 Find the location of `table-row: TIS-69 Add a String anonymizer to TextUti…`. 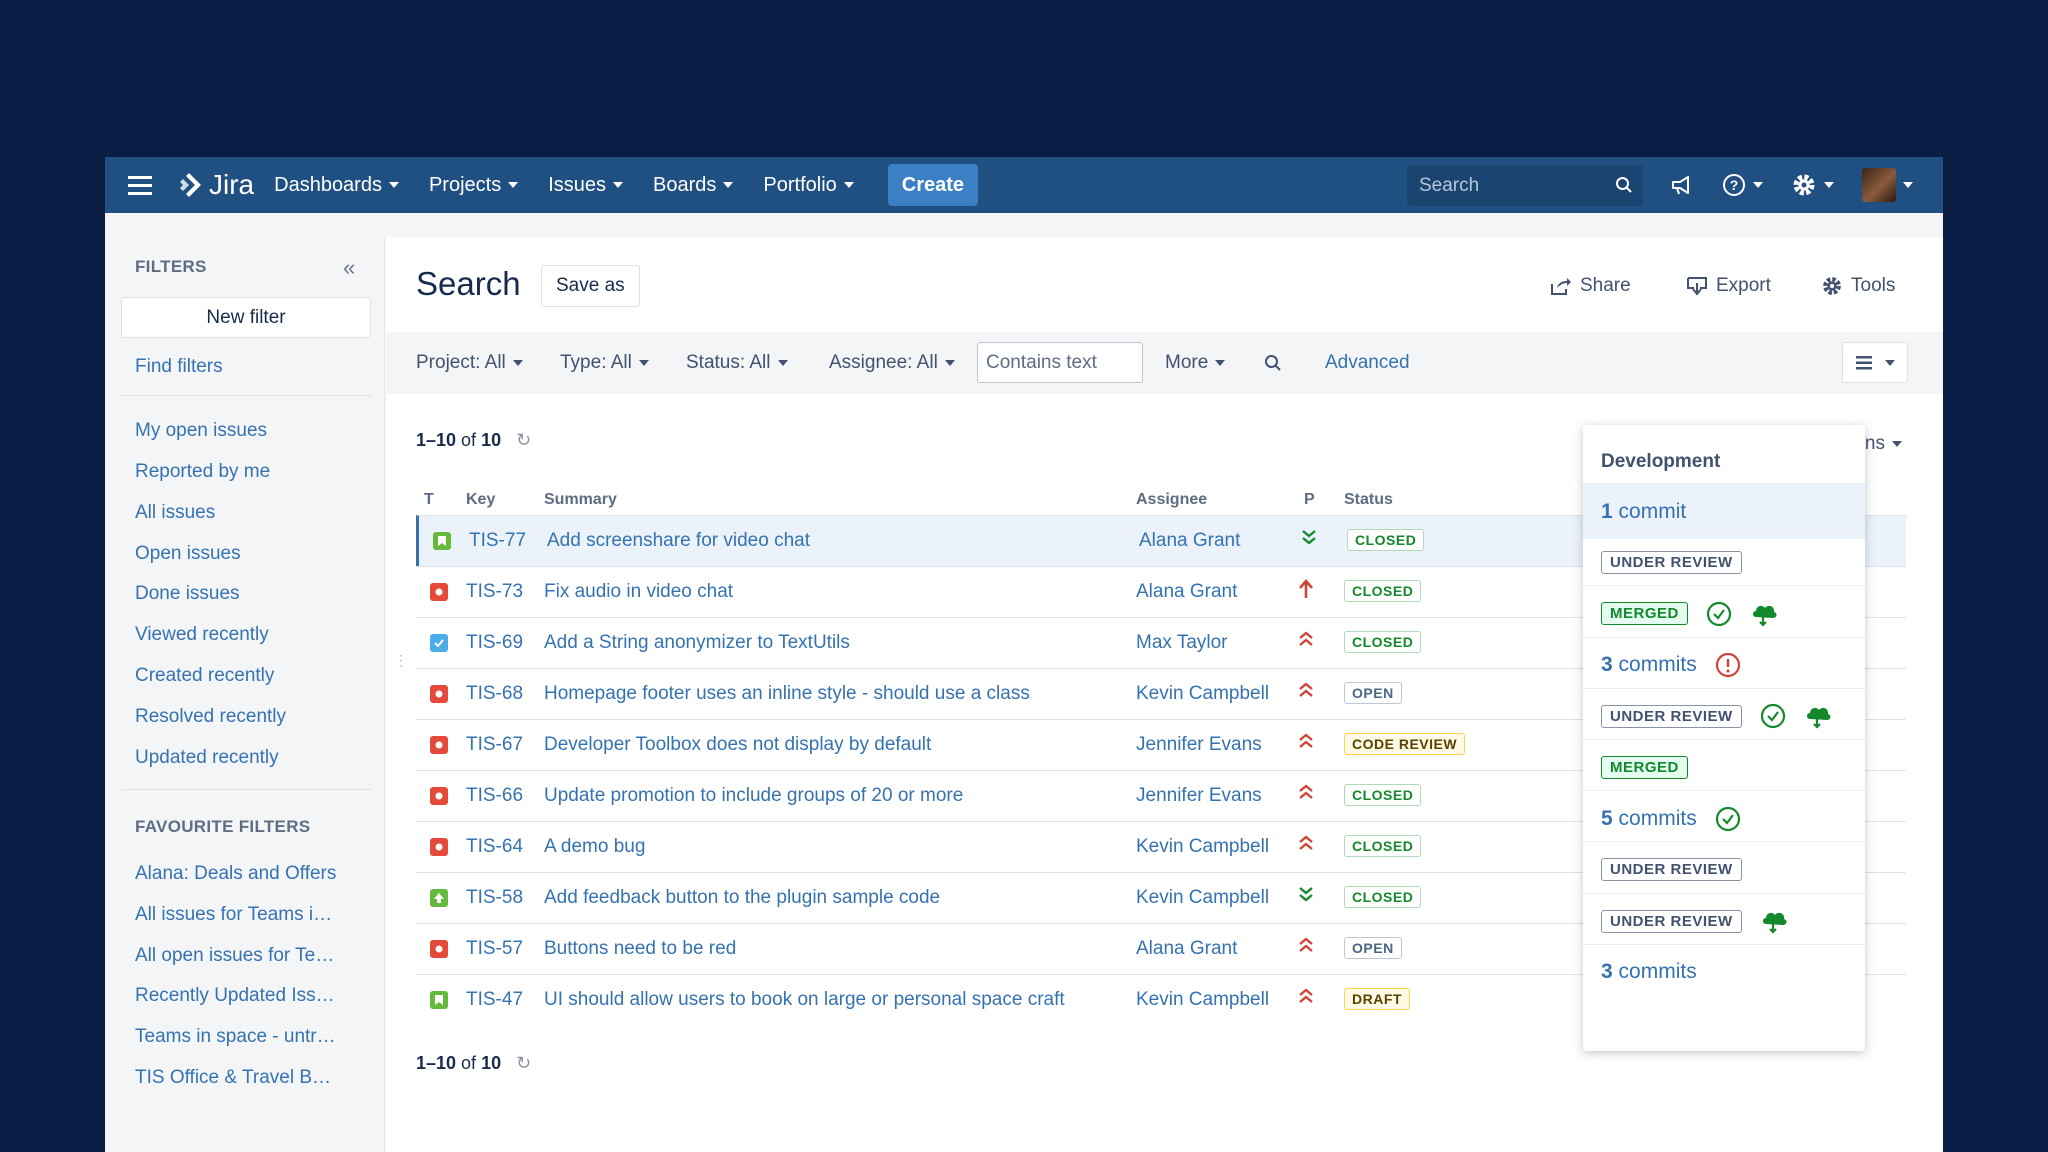

table-row: TIS-69 Add a String anonymizer to TextUti… is located at coordinates (1161, 642).